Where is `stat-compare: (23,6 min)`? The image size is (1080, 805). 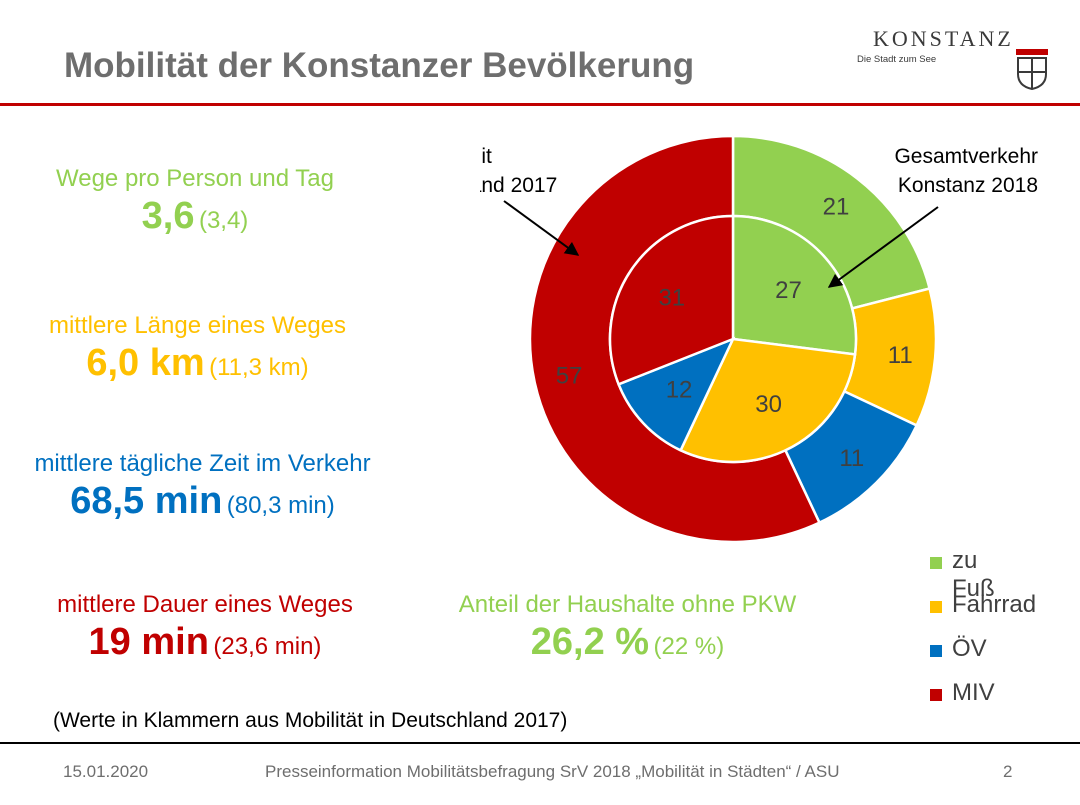 stat-compare: (23,6 min) is located at coordinates (267, 646).